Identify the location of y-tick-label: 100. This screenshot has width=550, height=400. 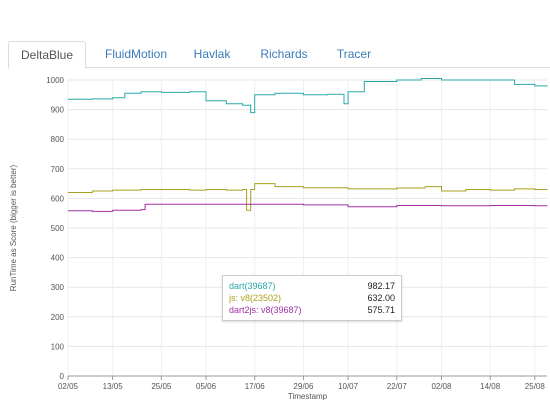
(58, 346).